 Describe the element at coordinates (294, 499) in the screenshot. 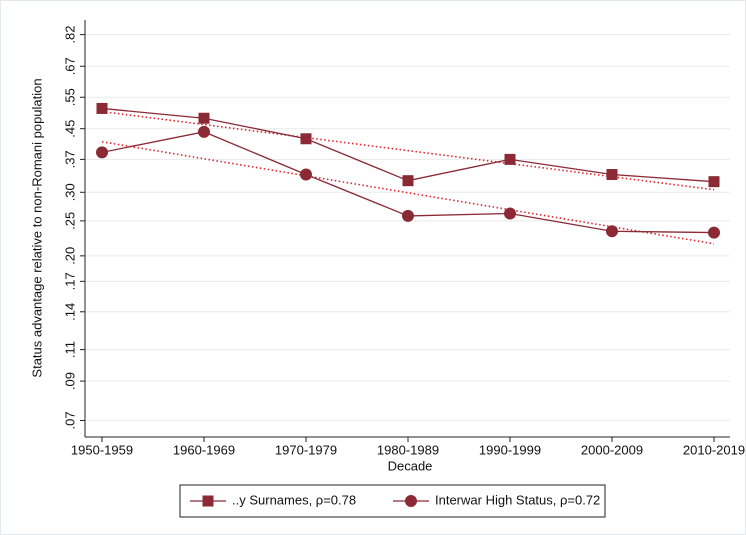

I see `legend-label: ..y Surnames, ρ=0.78` at that location.